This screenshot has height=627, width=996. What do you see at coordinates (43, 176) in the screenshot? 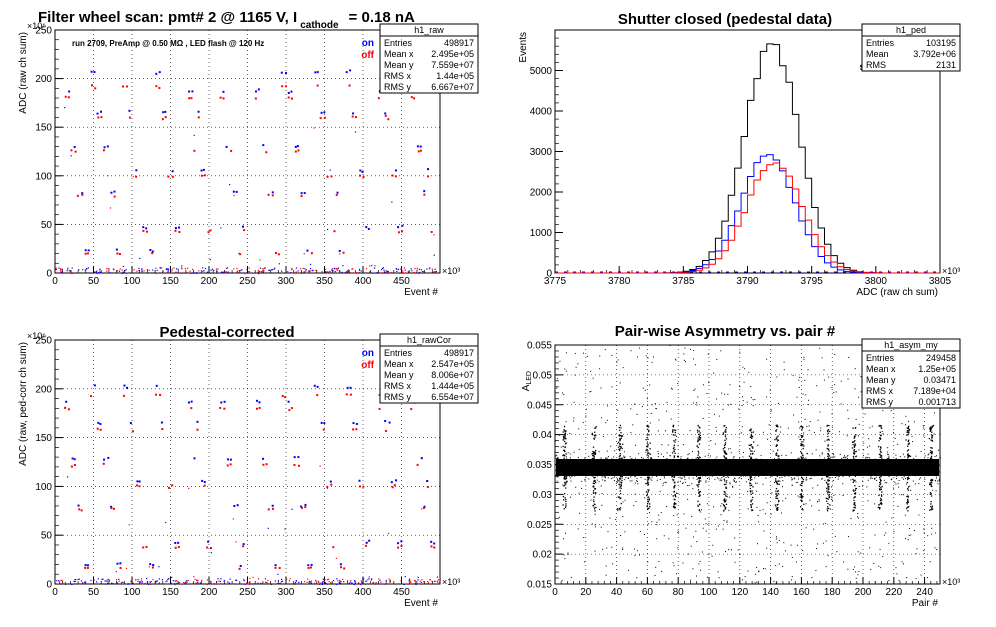
I see `y-tick-label: 100` at bounding box center [43, 176].